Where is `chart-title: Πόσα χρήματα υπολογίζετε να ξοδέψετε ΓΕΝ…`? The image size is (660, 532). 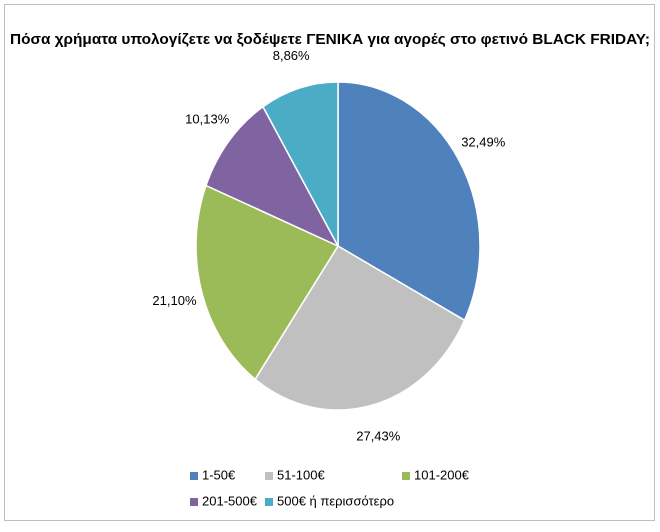
chart-title: Πόσα χρήματα υπολογίζετε να ξοδέψετε ΓΕΝ… is located at coordinates (330, 39).